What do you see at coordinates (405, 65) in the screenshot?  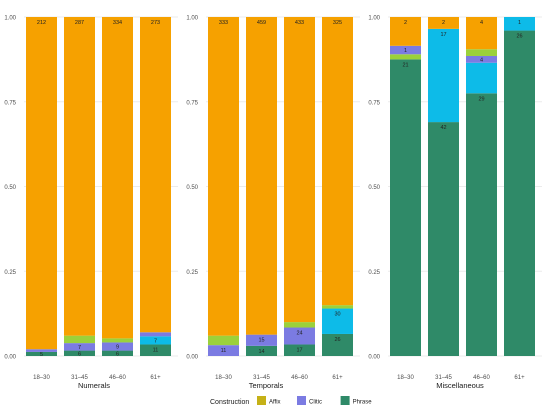 I see `data-label: 21` at bounding box center [405, 65].